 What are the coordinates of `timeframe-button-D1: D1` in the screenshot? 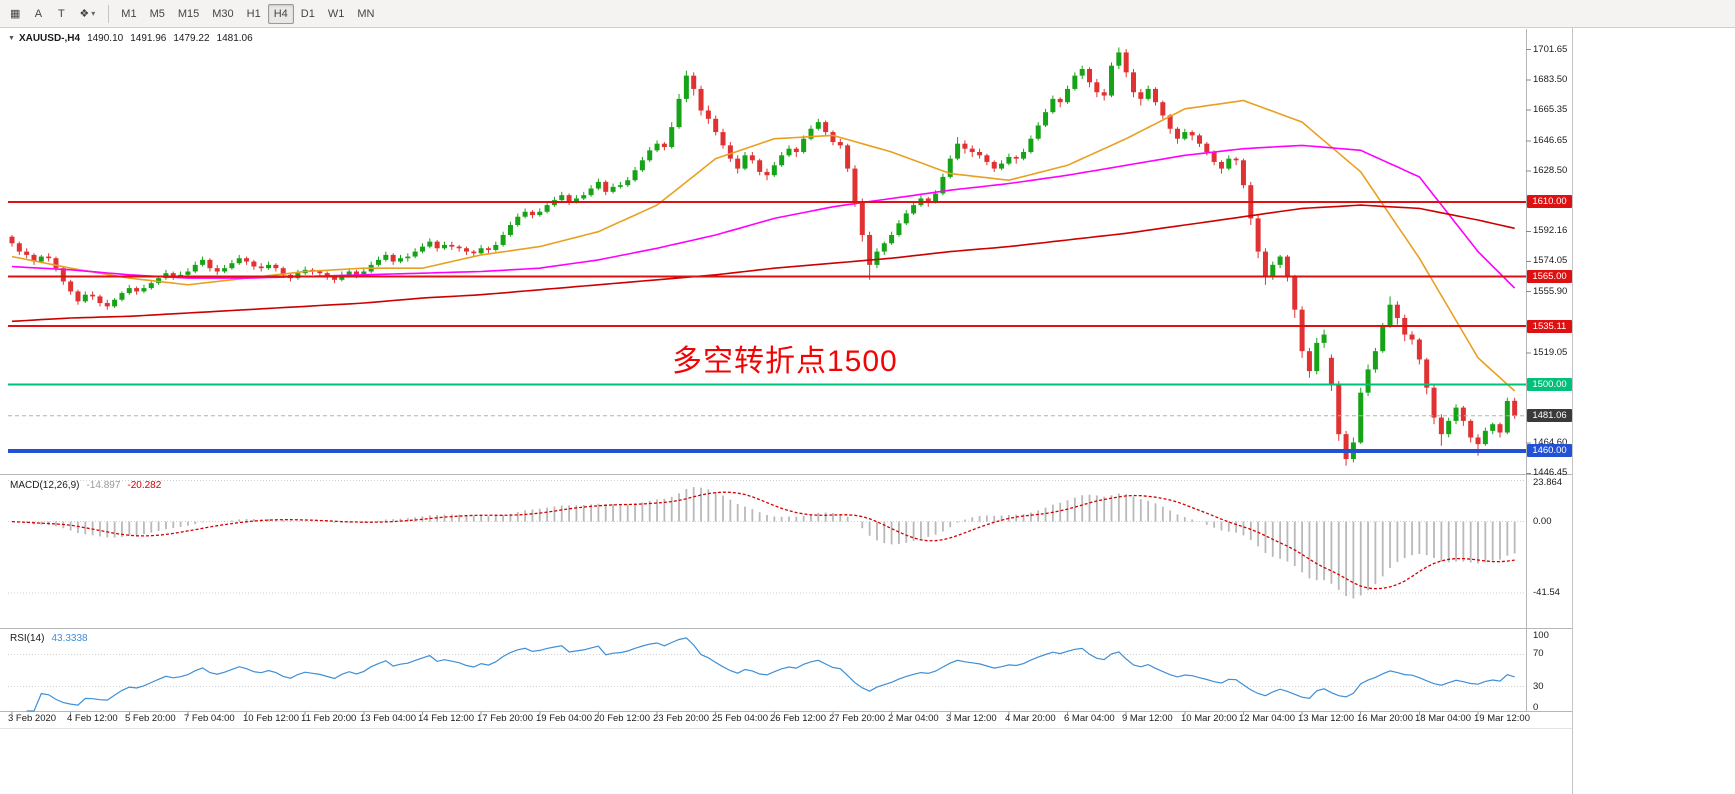 It's located at (308, 14).